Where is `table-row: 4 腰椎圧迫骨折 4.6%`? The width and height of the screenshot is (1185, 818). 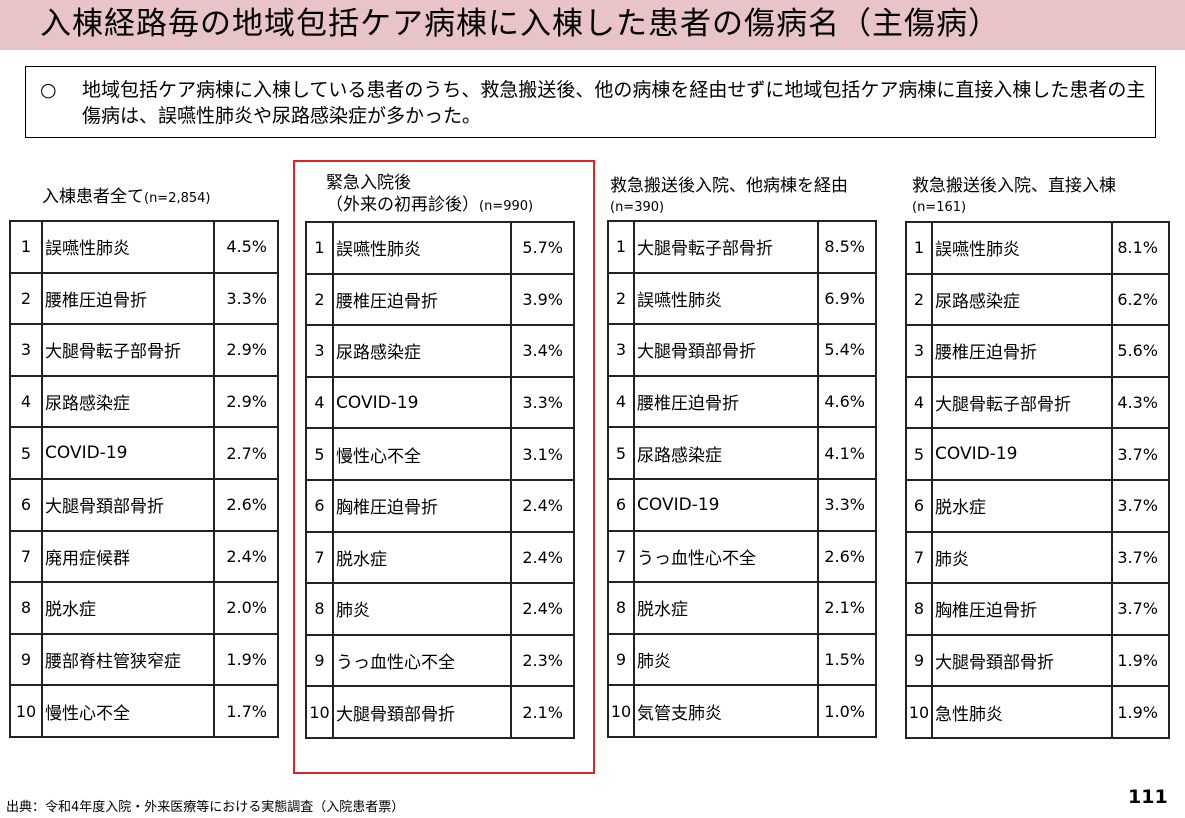 table-row: 4 腰椎圧迫骨折 4.6% is located at coordinates (742, 401).